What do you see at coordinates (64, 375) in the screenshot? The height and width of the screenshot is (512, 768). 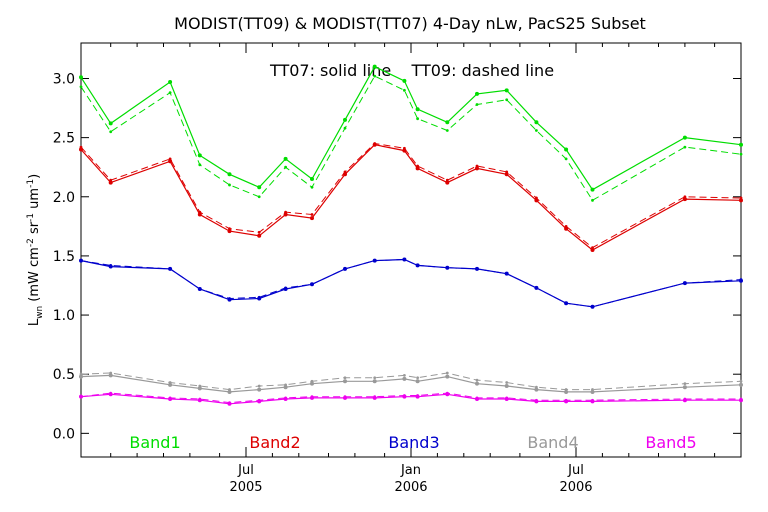 I see `y-tick-label: 0.5` at bounding box center [64, 375].